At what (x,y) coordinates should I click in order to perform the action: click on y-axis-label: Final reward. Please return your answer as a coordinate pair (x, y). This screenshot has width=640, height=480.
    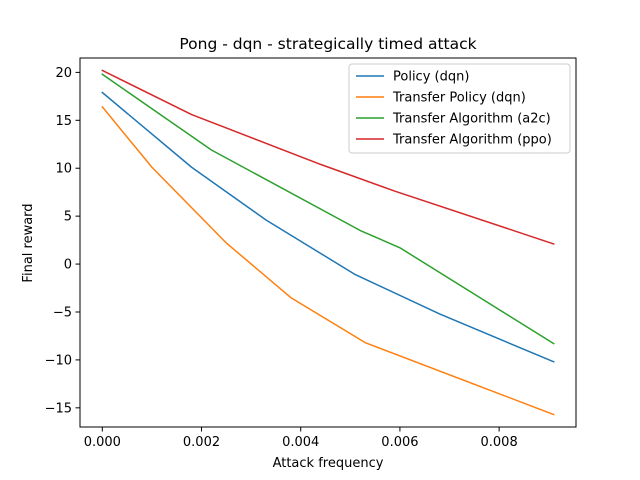
    Looking at the image, I should click on (28, 242).